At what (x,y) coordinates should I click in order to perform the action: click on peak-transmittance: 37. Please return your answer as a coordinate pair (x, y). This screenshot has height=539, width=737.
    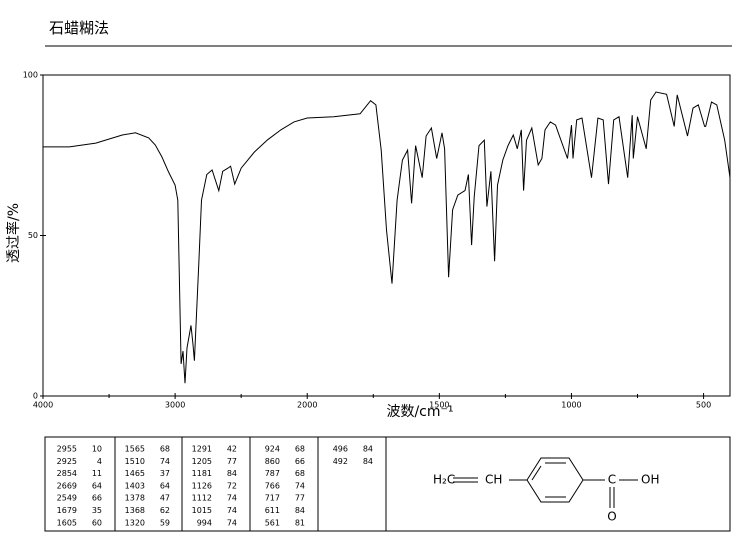
    Looking at the image, I should click on (165, 473).